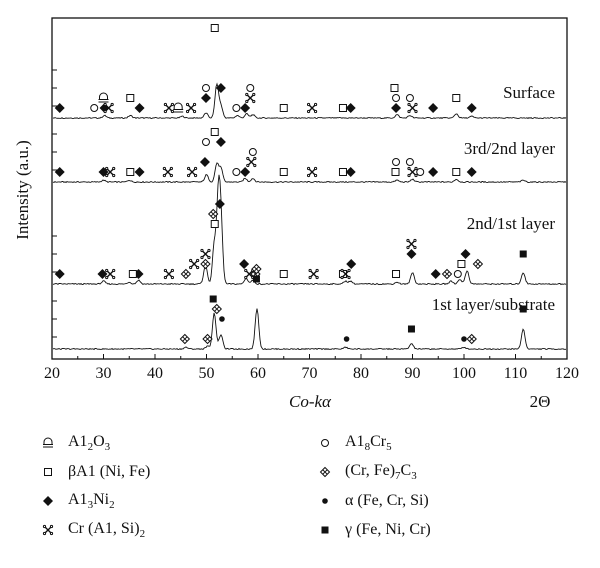 This screenshot has width=600, height=568. Describe the element at coordinates (258, 373) in the screenshot. I see `x-tick-label: 60` at that location.